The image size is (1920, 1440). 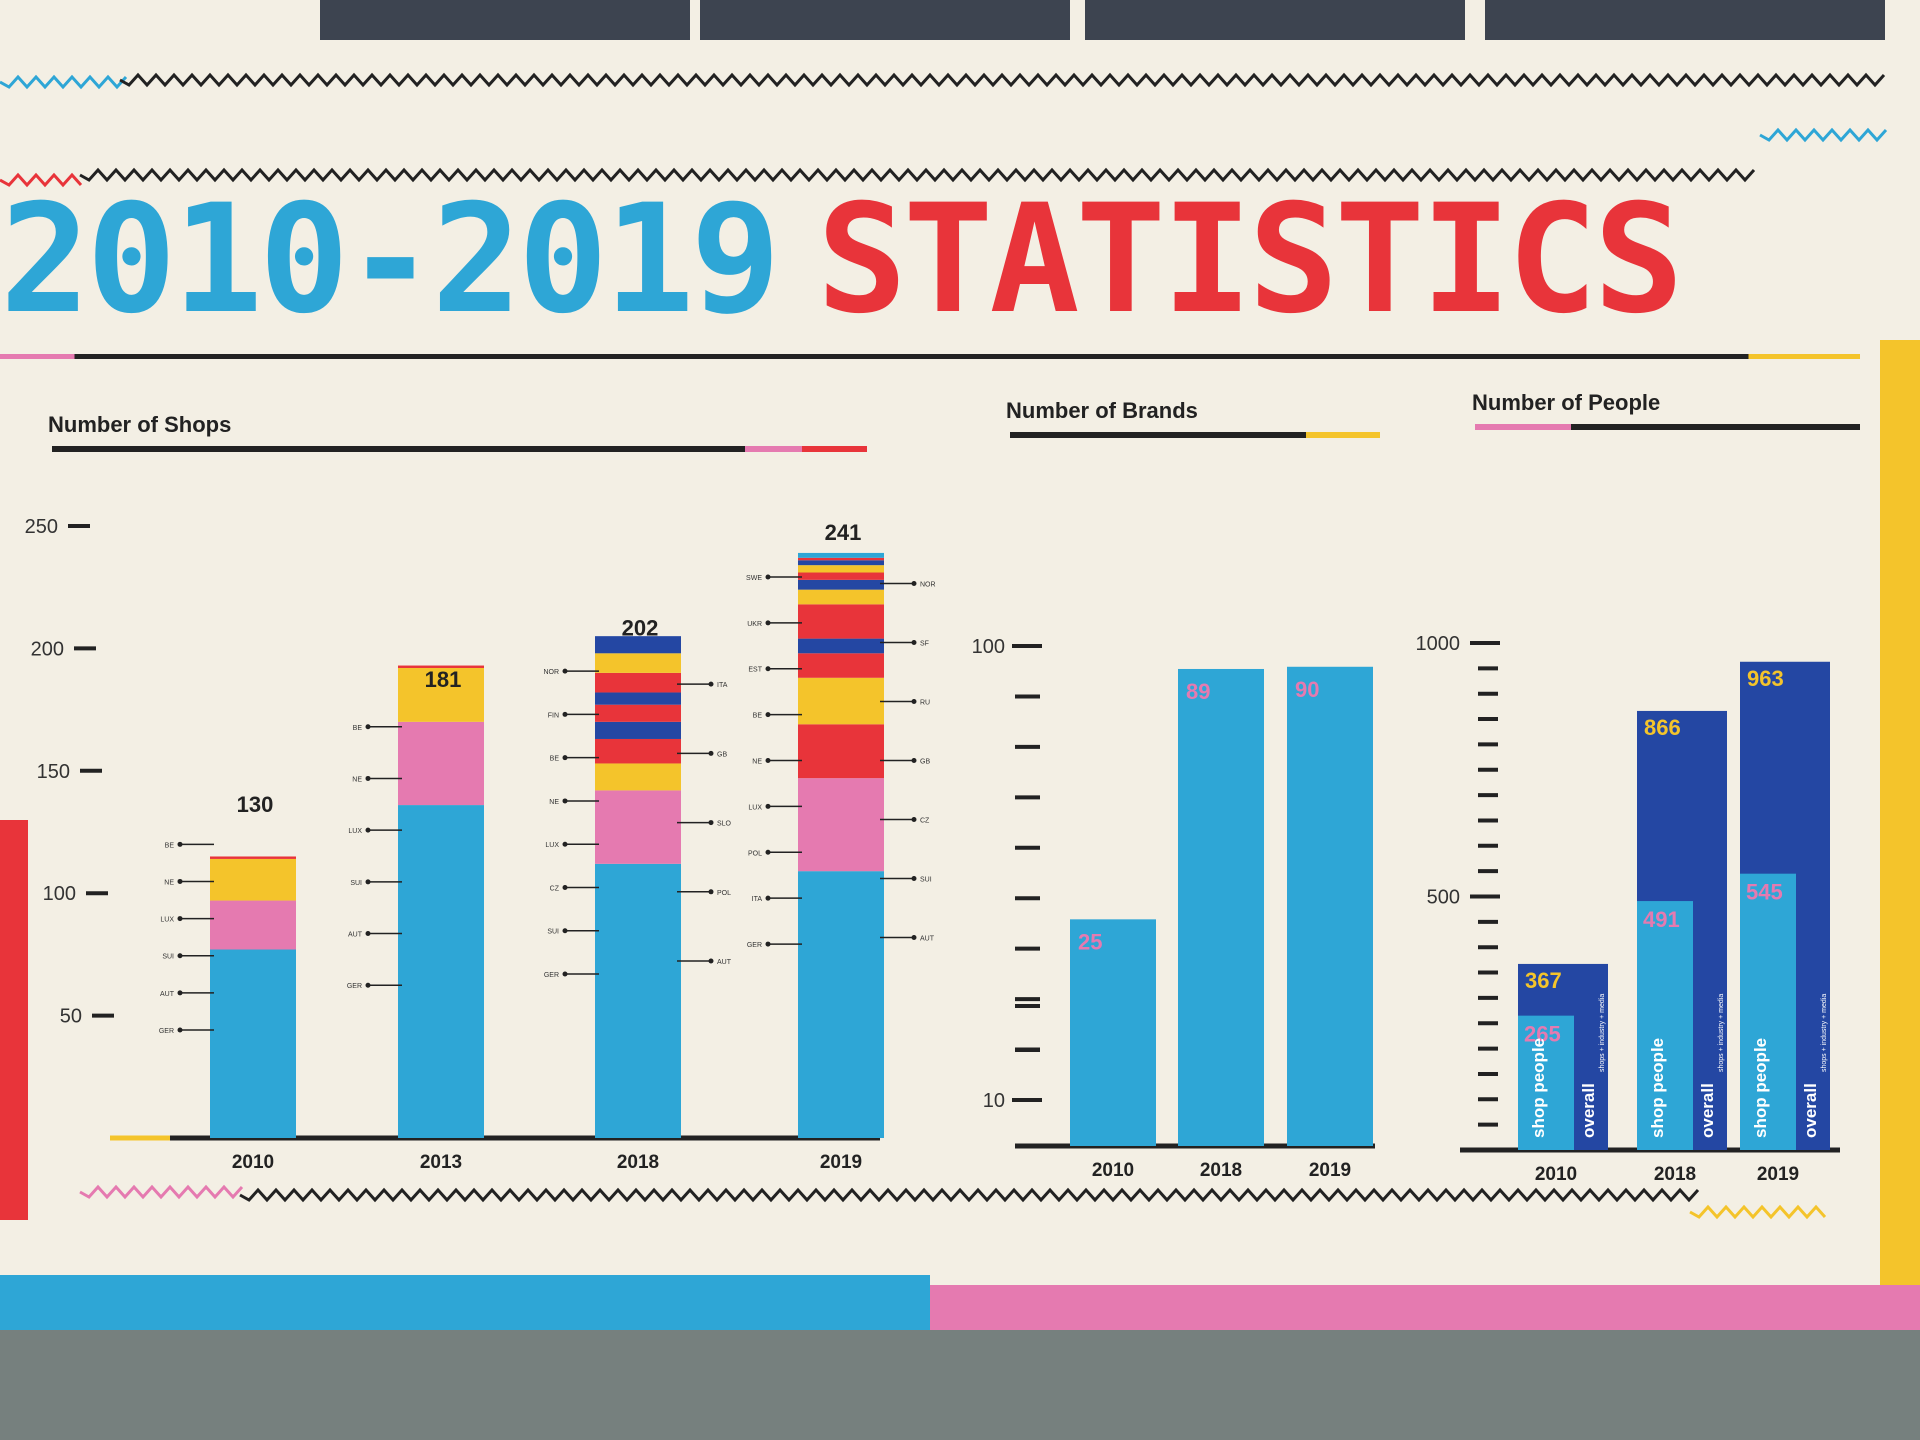 What do you see at coordinates (1307, 689) in the screenshot?
I see `brands-bar-value: 90` at bounding box center [1307, 689].